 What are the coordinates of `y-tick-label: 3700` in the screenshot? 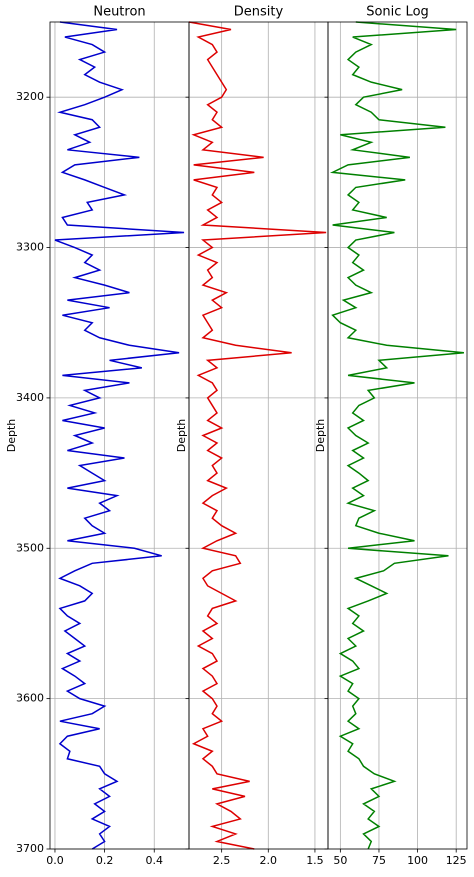 It's located at (30, 848).